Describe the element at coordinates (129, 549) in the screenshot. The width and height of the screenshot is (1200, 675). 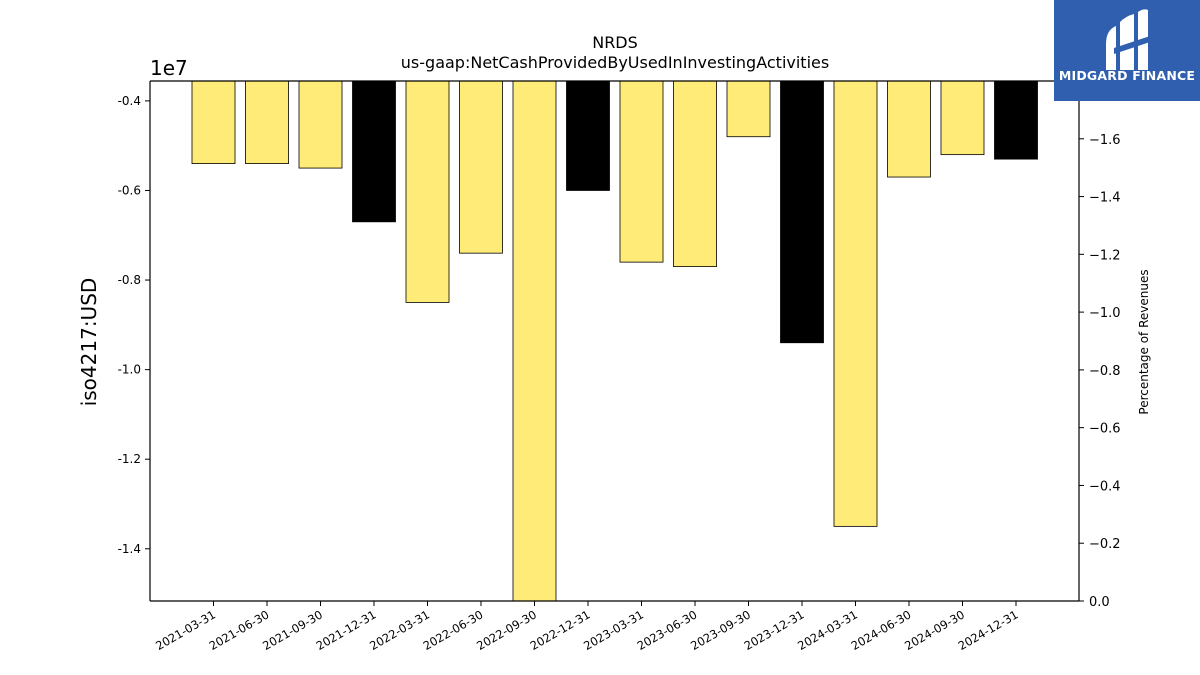
I see `y-tick-label: -1.4` at that location.